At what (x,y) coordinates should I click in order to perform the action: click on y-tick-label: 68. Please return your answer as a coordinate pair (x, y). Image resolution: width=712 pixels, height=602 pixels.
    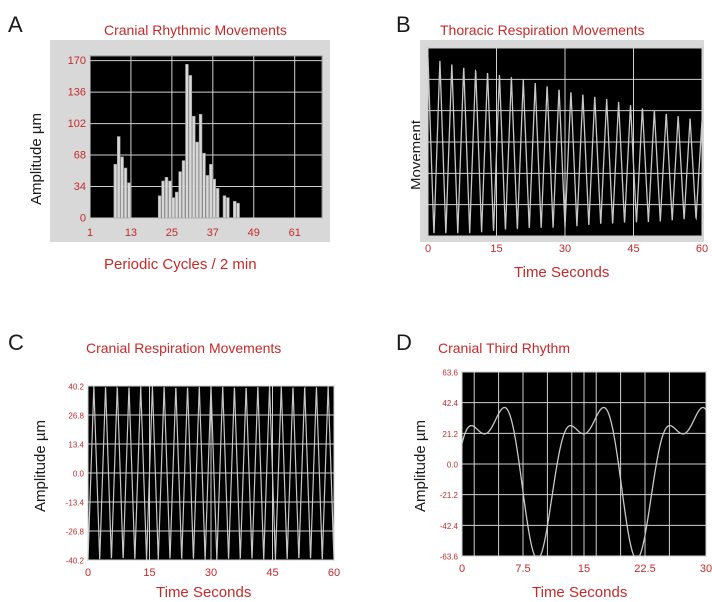
    Looking at the image, I should click on (80, 156).